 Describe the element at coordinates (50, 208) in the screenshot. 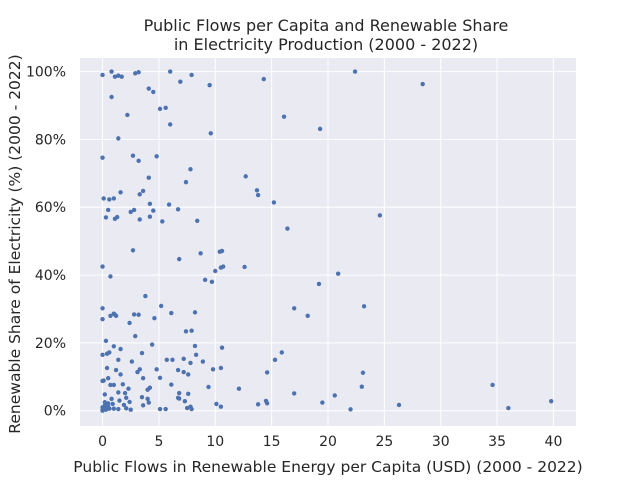

I see `y-tick-label: 60%` at that location.